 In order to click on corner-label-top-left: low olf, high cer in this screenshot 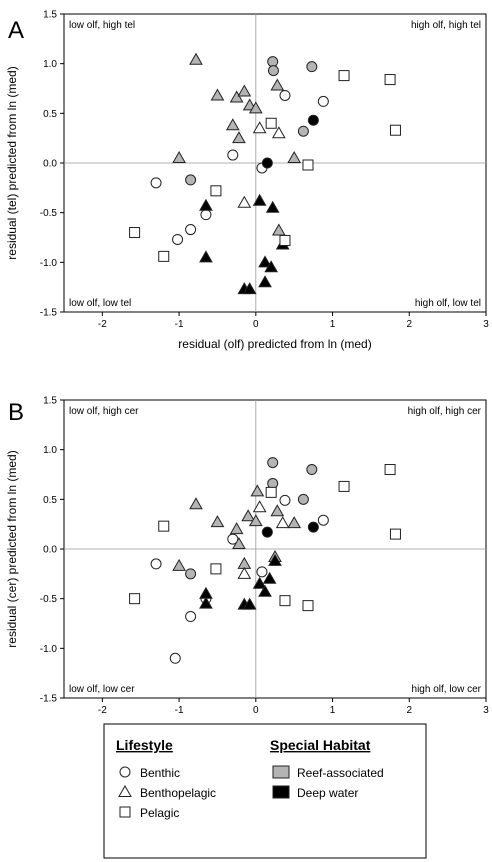, I will do `click(104, 411)`.